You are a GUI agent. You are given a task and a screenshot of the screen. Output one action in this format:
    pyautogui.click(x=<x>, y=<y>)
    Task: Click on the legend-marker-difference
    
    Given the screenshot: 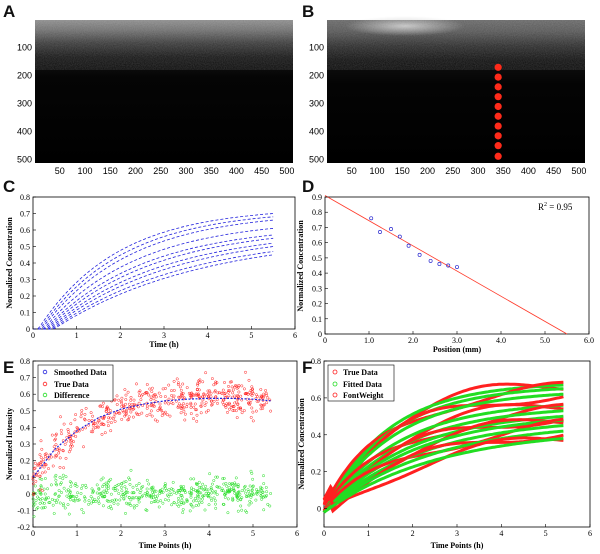 What is the action you would take?
    pyautogui.click(x=45, y=395)
    